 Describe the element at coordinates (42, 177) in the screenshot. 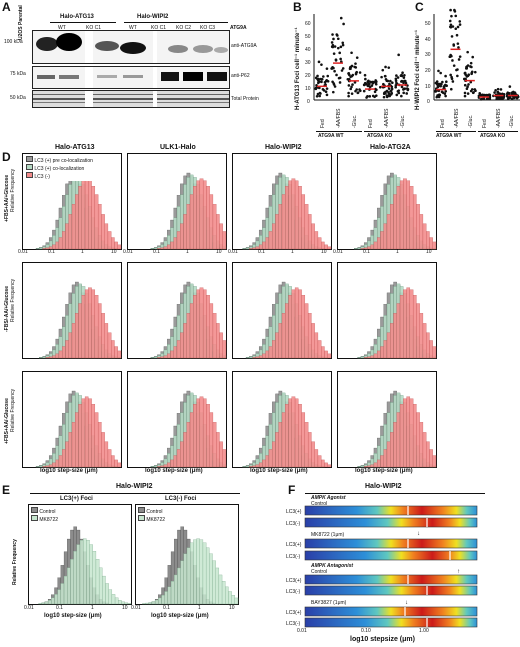

I see `legend-label-neg: LC3 (-)` at that location.